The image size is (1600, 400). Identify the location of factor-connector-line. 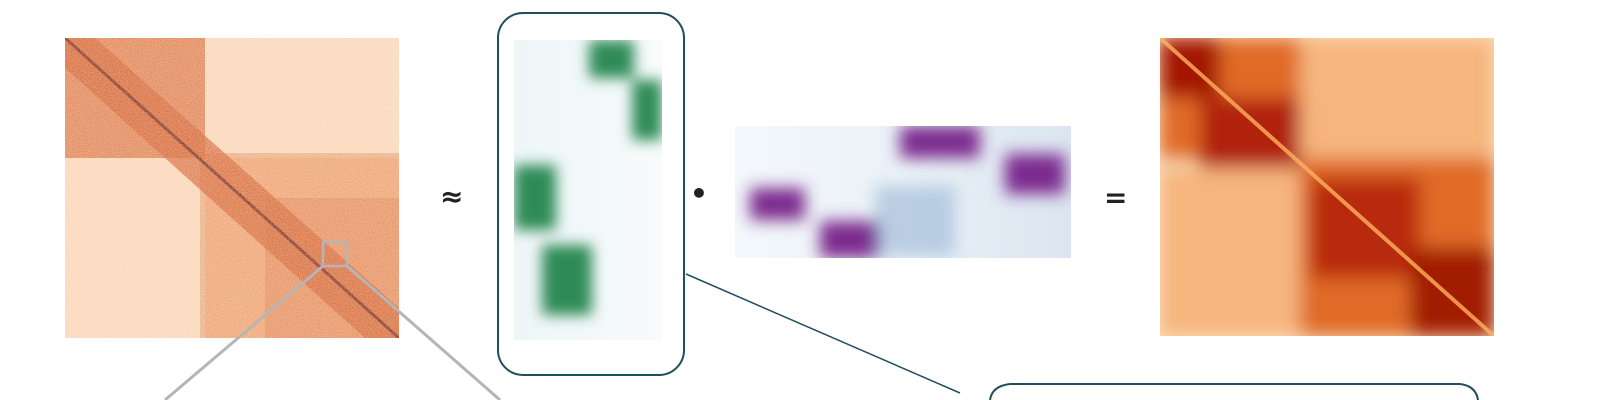
(823, 333).